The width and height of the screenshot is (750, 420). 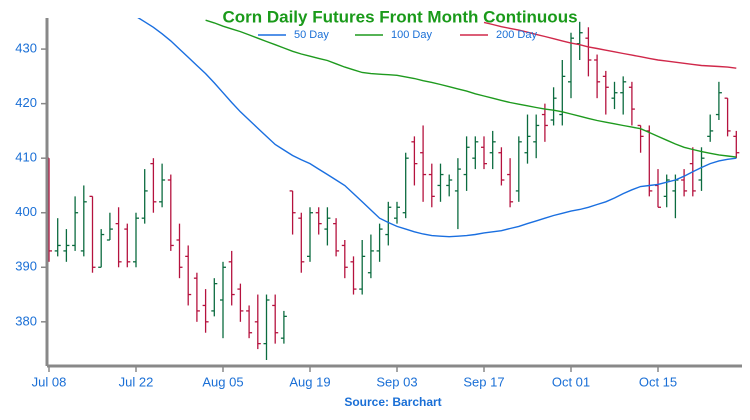 I want to click on y-tick-label: 400, so click(x=26, y=211).